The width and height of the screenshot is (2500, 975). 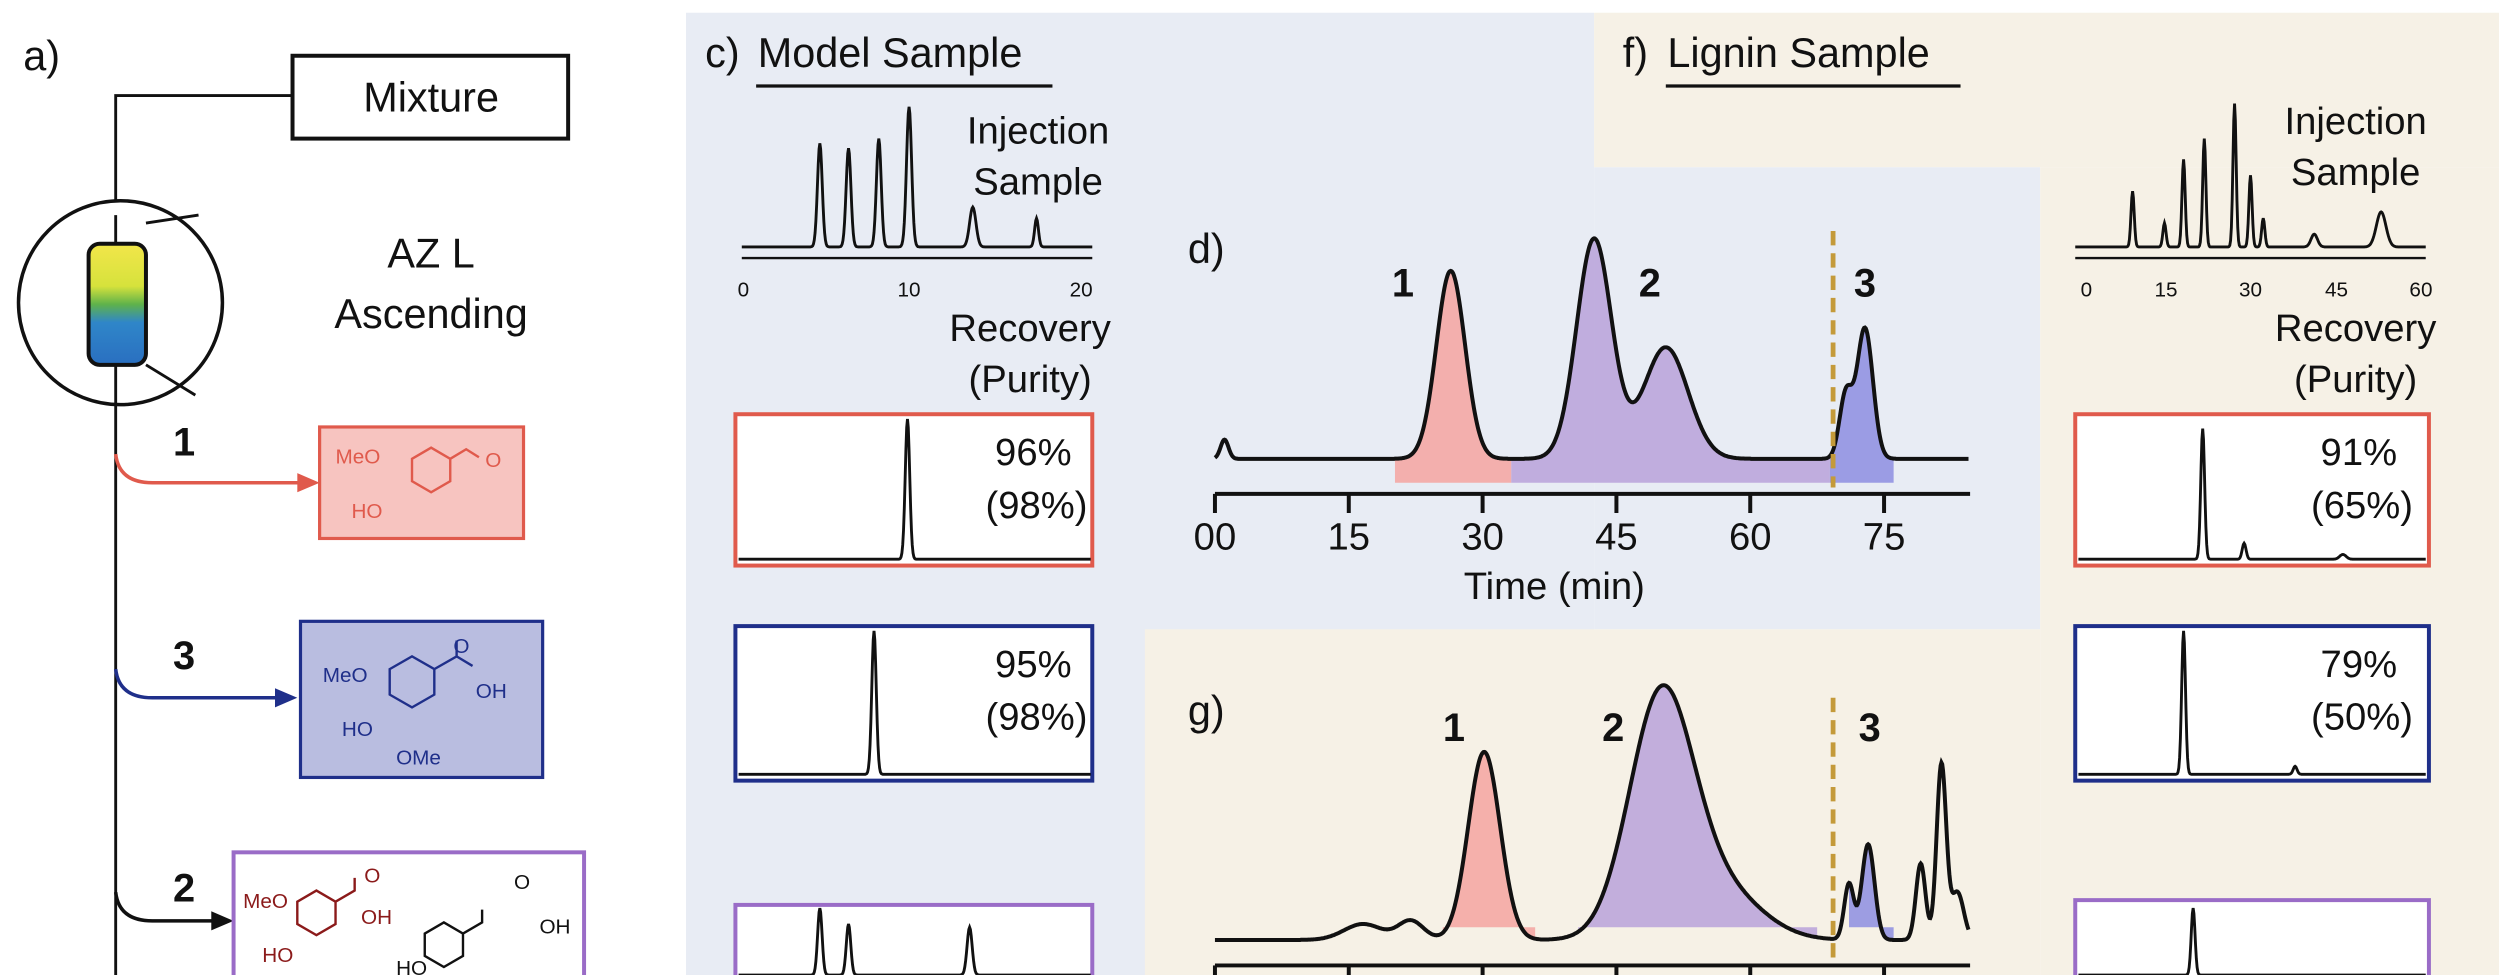 What do you see at coordinates (1635, 53) in the screenshot?
I see `panel-label: f)` at bounding box center [1635, 53].